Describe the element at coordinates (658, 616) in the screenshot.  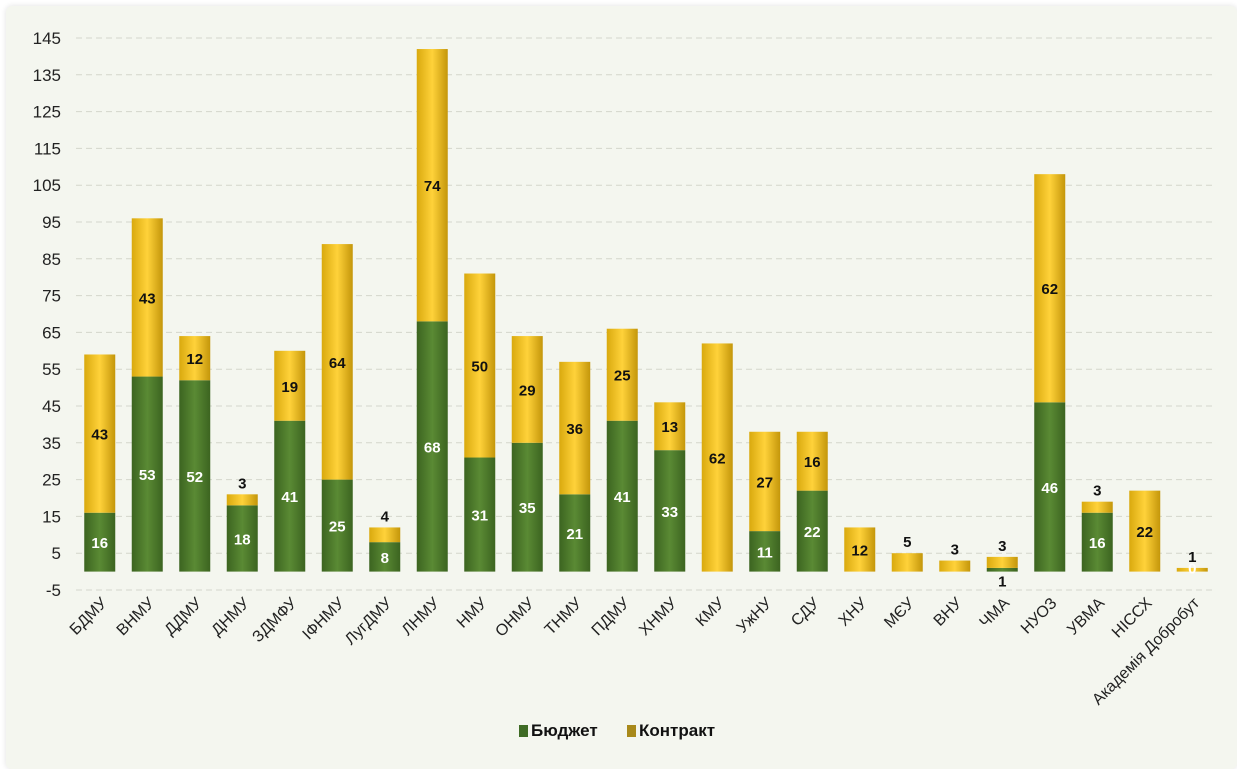
I see `x-tick-label: ХНМУ` at that location.